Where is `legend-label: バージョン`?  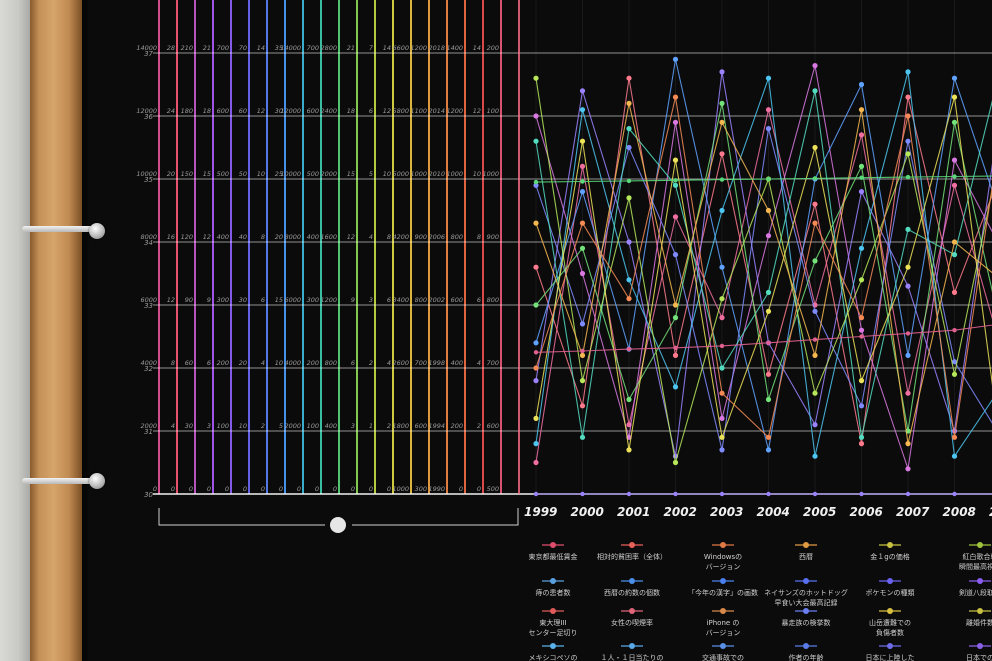 legend-label: バージョン is located at coordinates (723, 567).